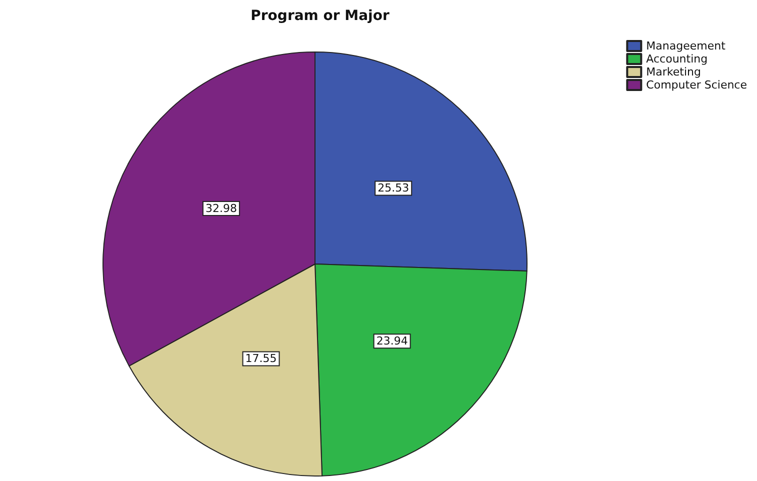 The height and width of the screenshot is (481, 757). I want to click on data-label: 25.53, so click(394, 188).